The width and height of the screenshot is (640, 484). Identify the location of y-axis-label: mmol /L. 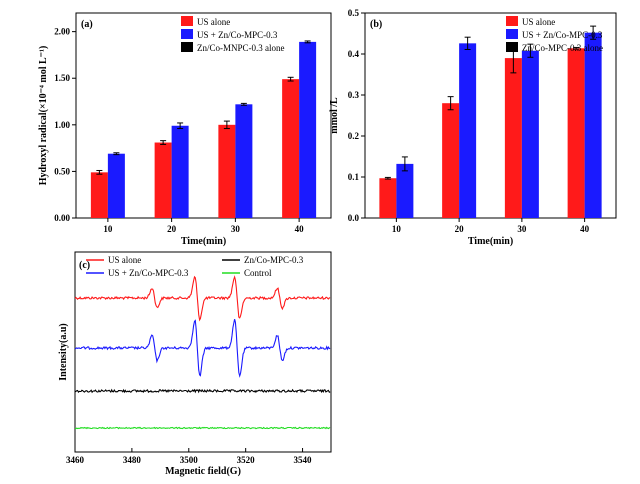
(334, 115).